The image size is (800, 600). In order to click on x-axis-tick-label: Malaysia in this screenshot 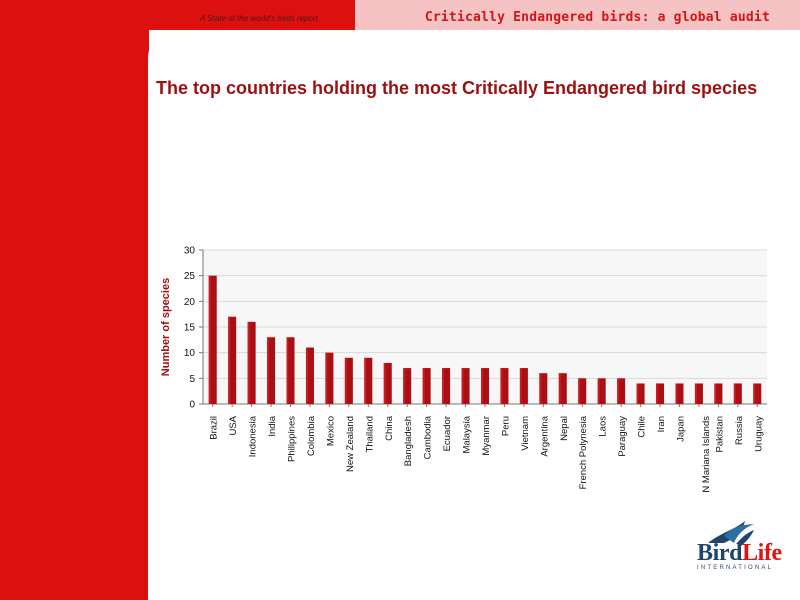, I will do `click(467, 434)`.